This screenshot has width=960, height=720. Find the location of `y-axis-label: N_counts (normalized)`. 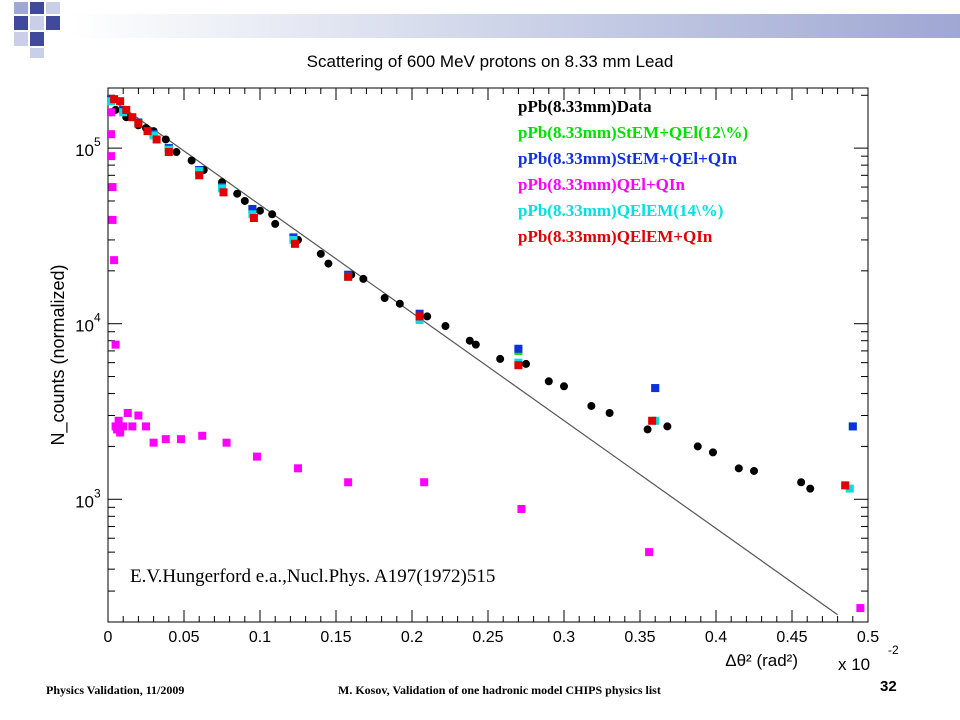

y-axis-label: N_counts (normalized) is located at coordinates (58, 354).